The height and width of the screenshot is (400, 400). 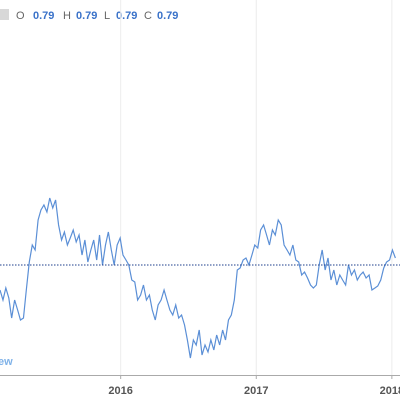 What do you see at coordinates (148, 16) in the screenshot?
I see `legend-key: C` at bounding box center [148, 16].